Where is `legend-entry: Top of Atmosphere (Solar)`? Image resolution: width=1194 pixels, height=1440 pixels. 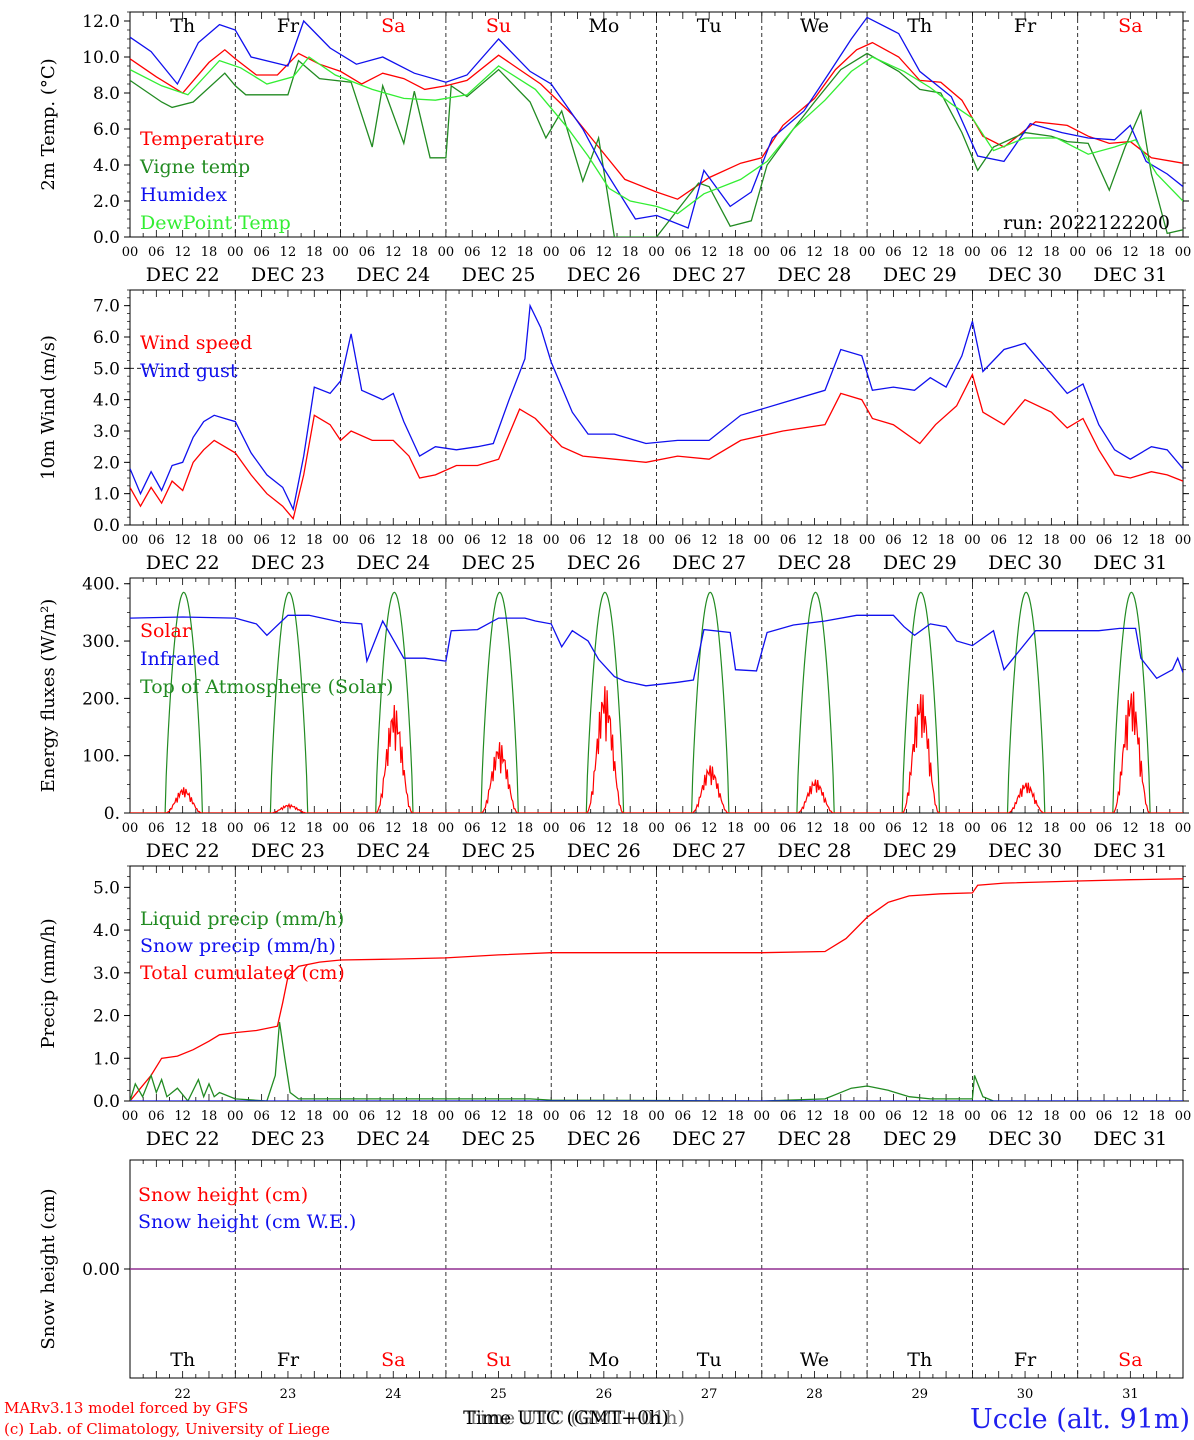
legend-entry: Top of Atmosphere (Solar) is located at coordinates (266, 687).